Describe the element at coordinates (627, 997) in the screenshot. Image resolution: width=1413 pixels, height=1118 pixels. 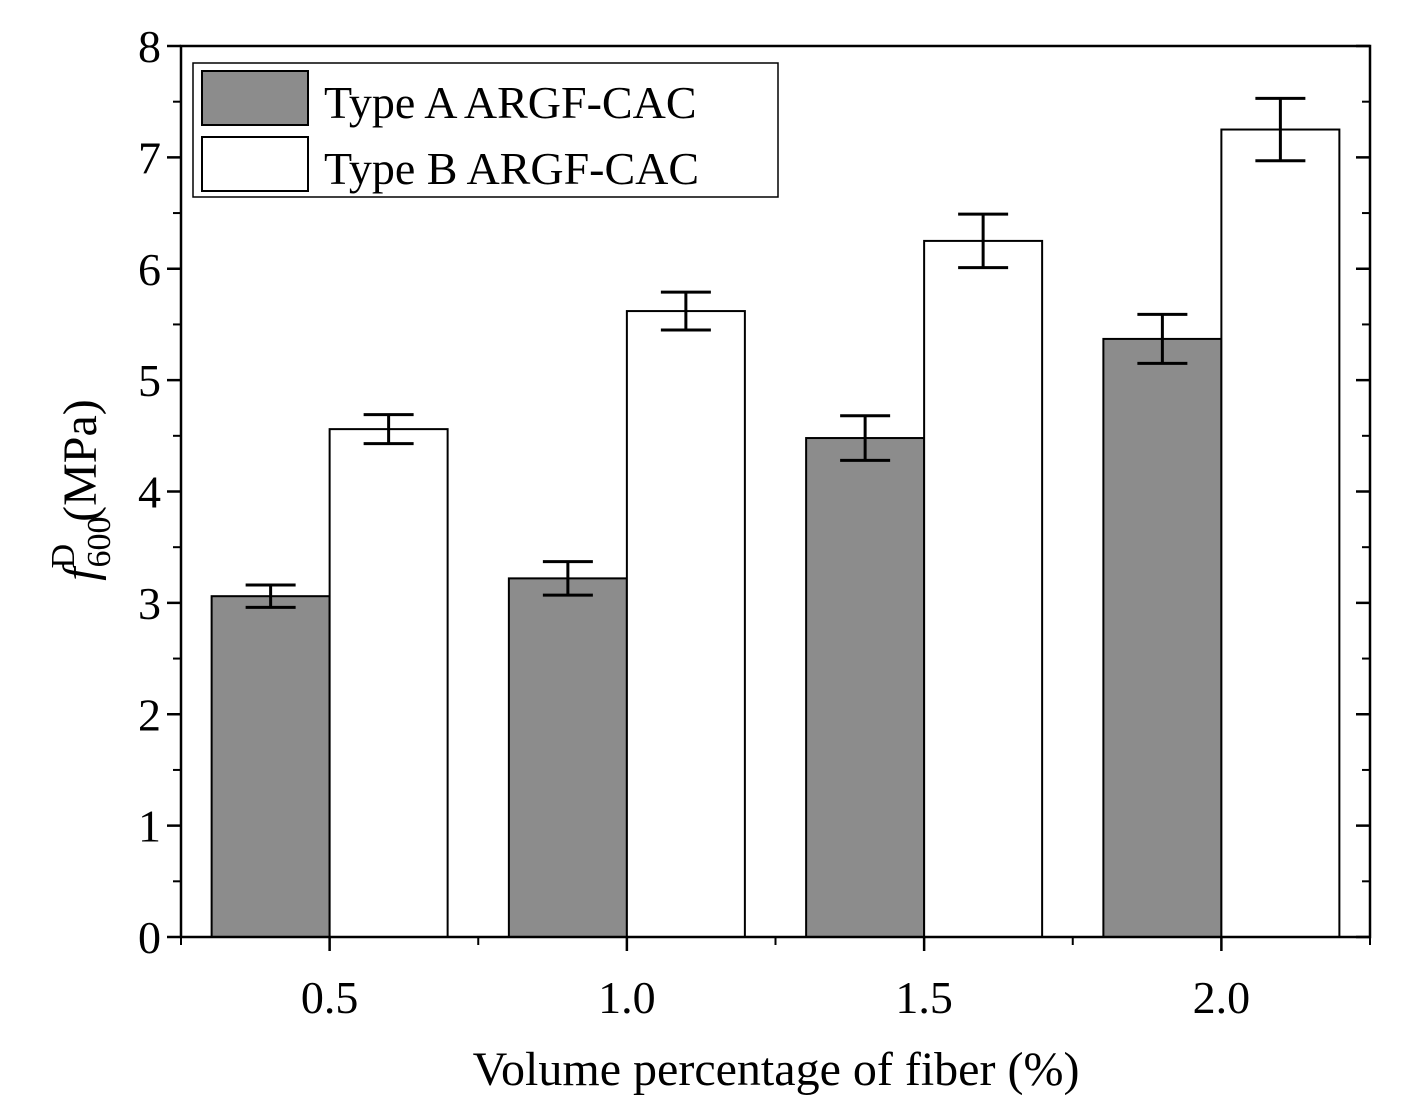
I see `x-tick-label: 1.0` at that location.